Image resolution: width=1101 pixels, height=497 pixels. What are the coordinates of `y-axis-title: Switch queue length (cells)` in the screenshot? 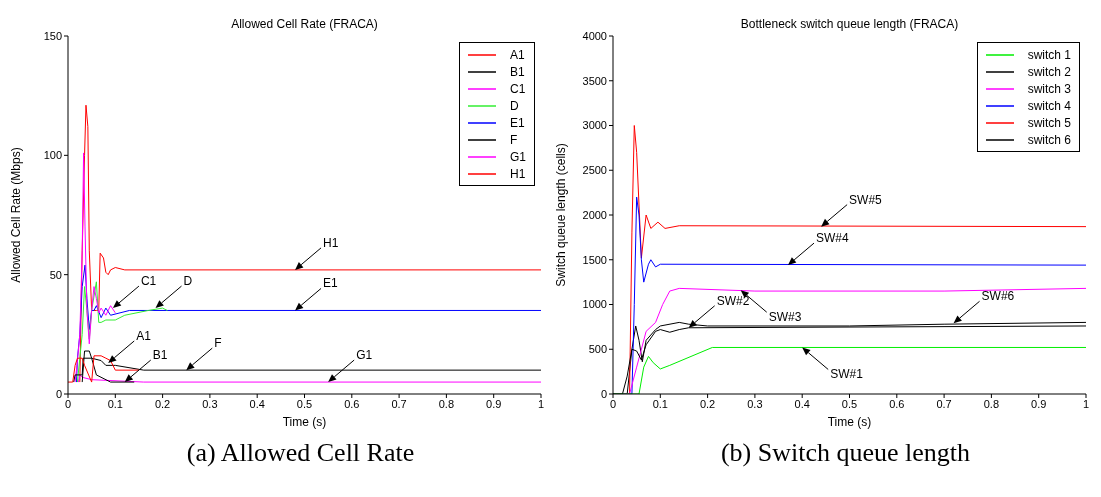 It's located at (561, 215).